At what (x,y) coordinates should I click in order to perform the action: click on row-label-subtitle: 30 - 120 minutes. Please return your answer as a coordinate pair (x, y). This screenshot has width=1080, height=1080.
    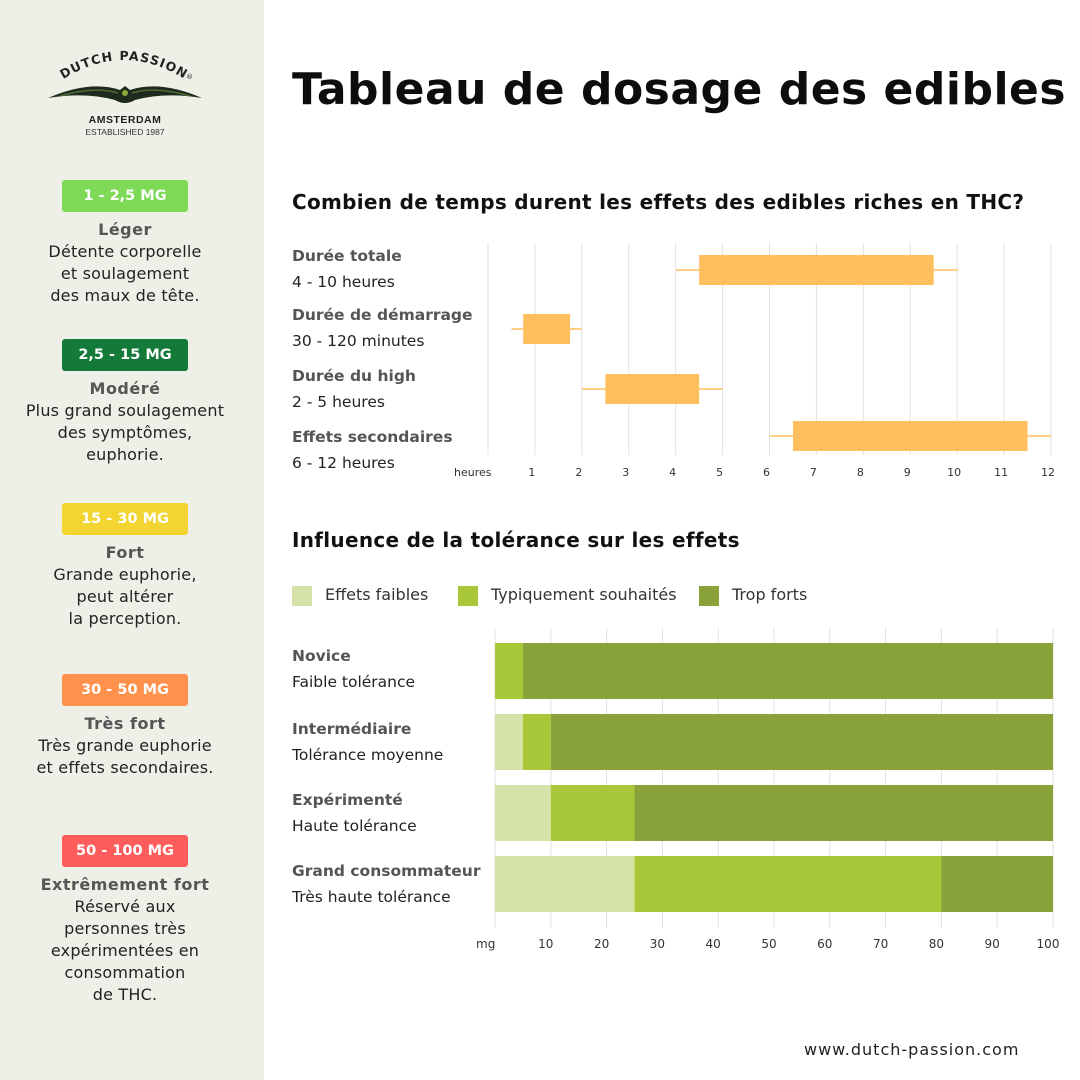
    Looking at the image, I should click on (358, 341).